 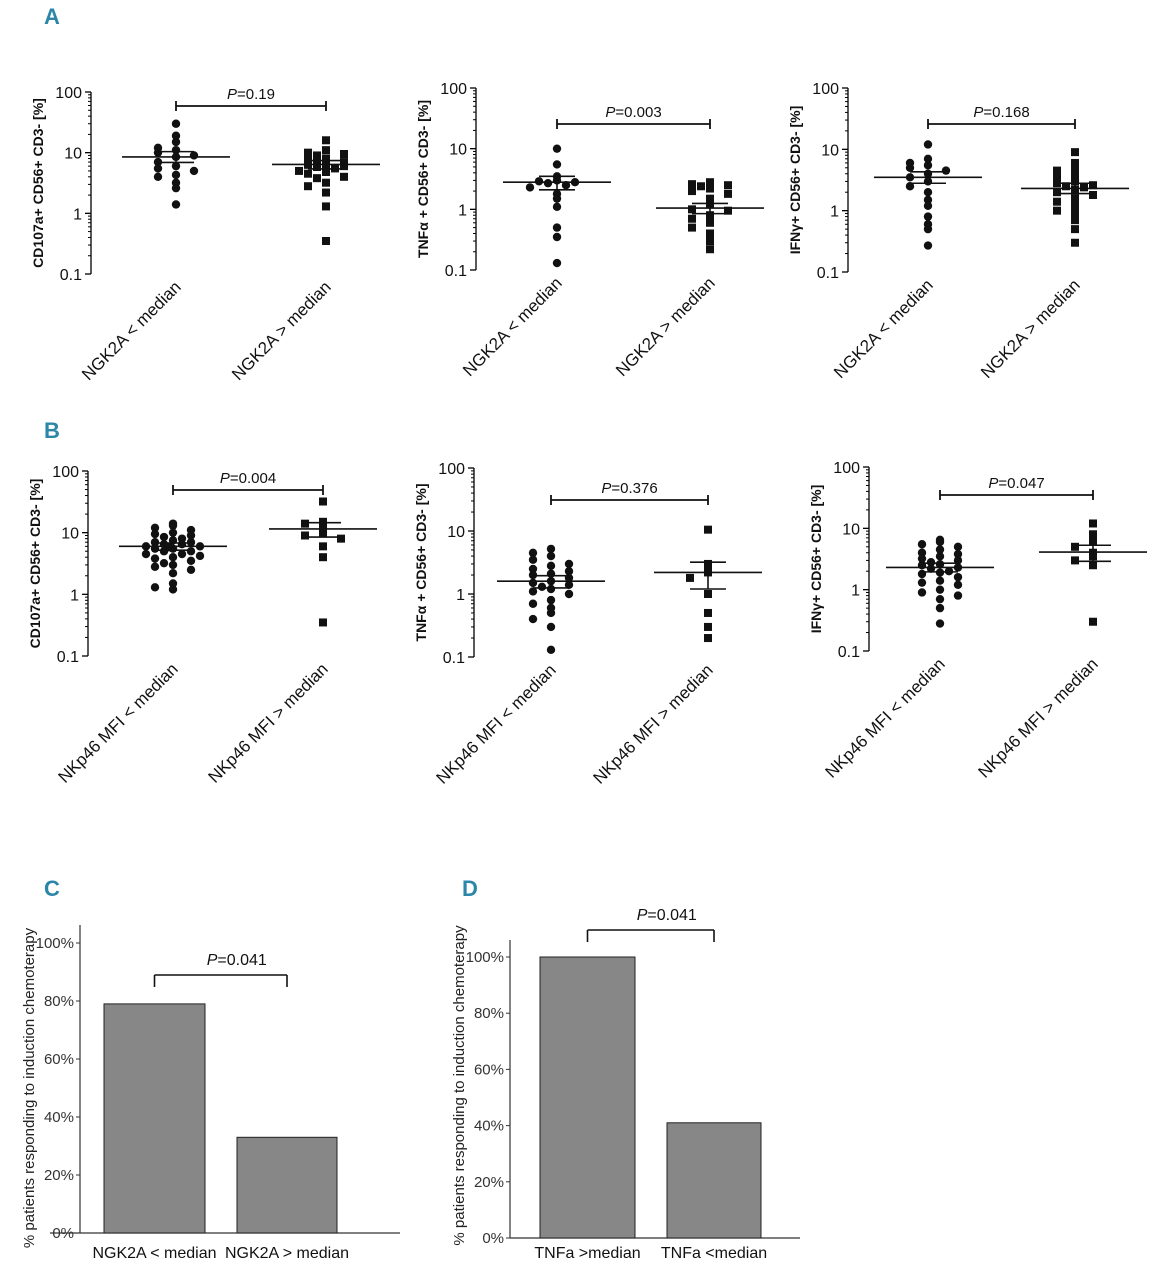 What do you see at coordinates (489, 1126) in the screenshot?
I see `y-tick-label-d: 40%` at bounding box center [489, 1126].